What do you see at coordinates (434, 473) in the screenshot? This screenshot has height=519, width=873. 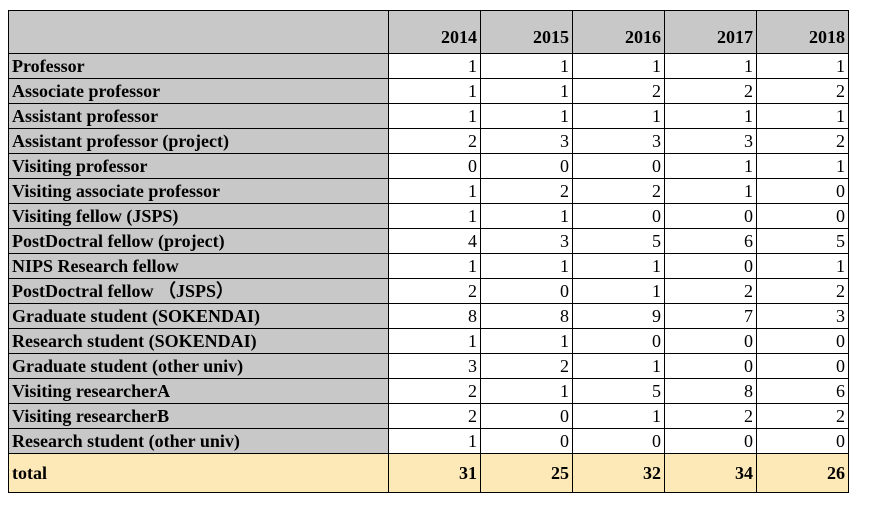 I see `total-value: 31` at bounding box center [434, 473].